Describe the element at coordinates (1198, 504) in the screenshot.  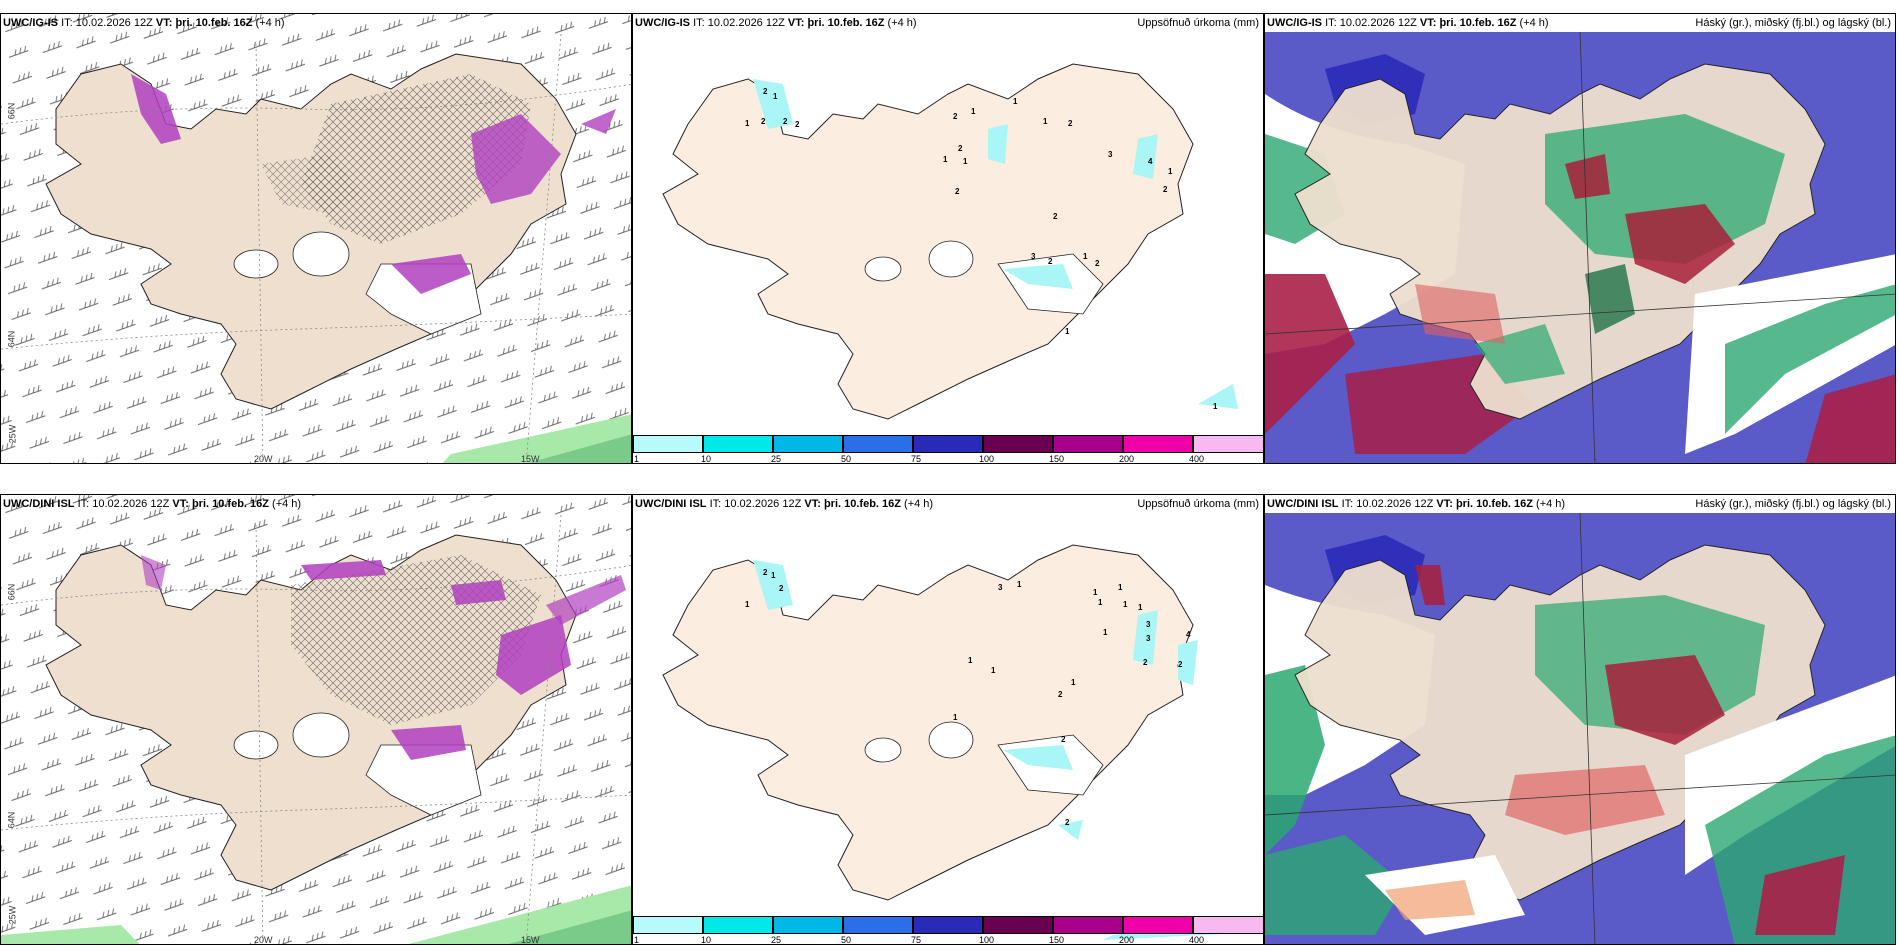
I see `precip-map-title-bottom: Uppsöfnuð úrkoma (mm)` at that location.